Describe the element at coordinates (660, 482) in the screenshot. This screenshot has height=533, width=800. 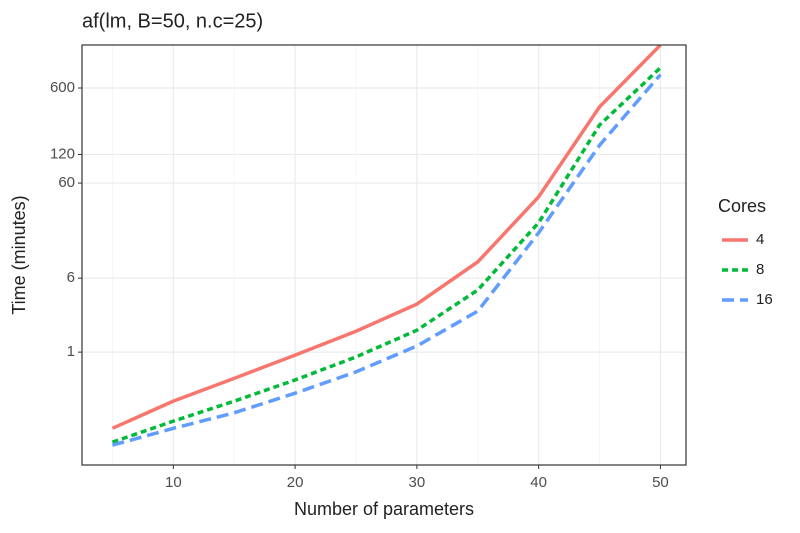
I see `x-tick-label: 50` at that location.